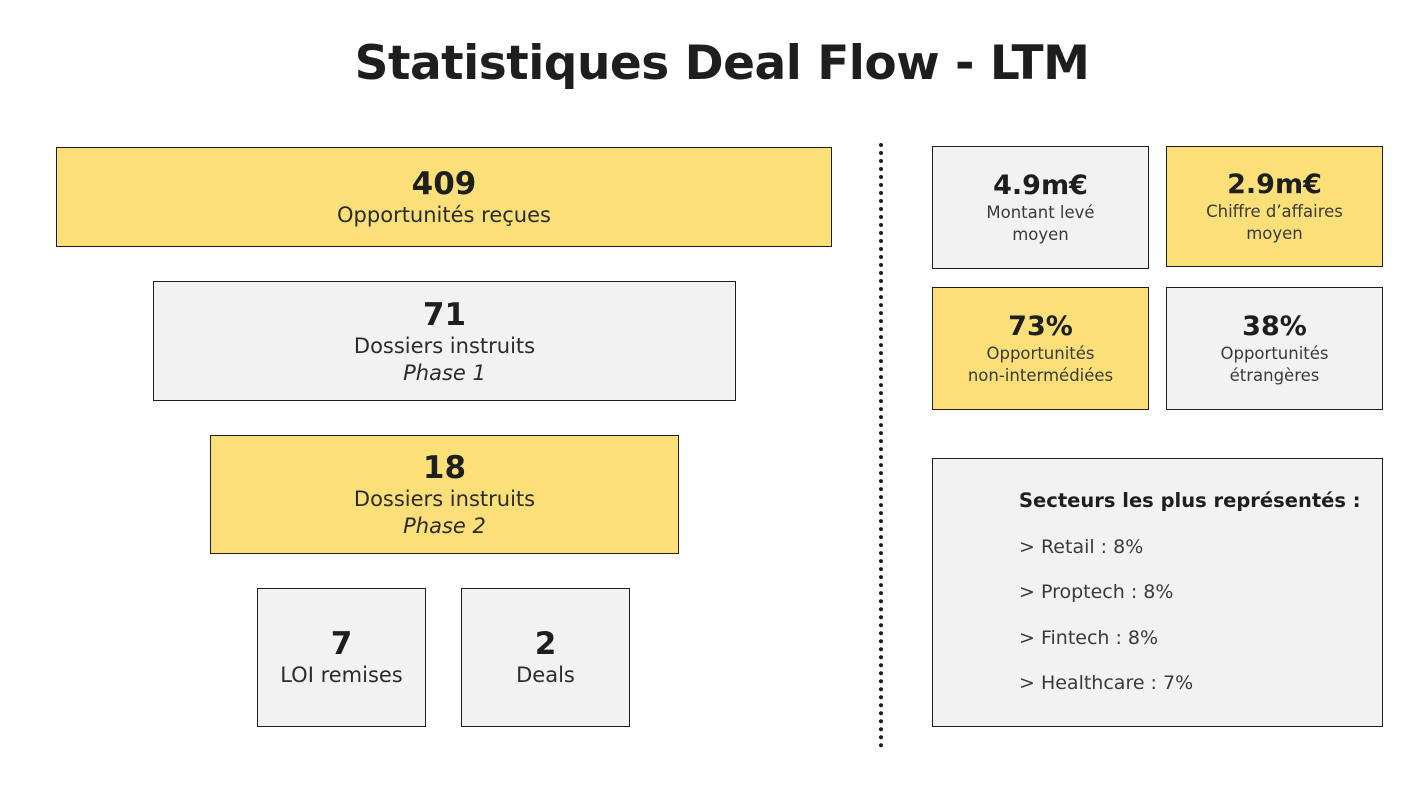 This screenshot has width=1410, height=790. What do you see at coordinates (444, 183) in the screenshot?
I see `funnel-received-value: 409` at bounding box center [444, 183].